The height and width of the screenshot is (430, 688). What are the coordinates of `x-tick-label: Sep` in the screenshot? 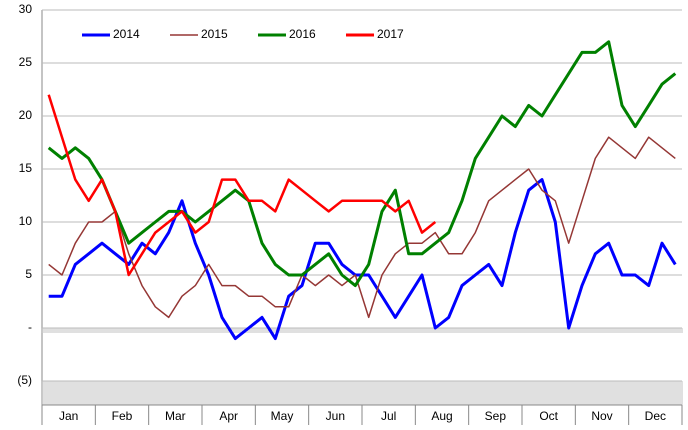 It's located at (496, 416).